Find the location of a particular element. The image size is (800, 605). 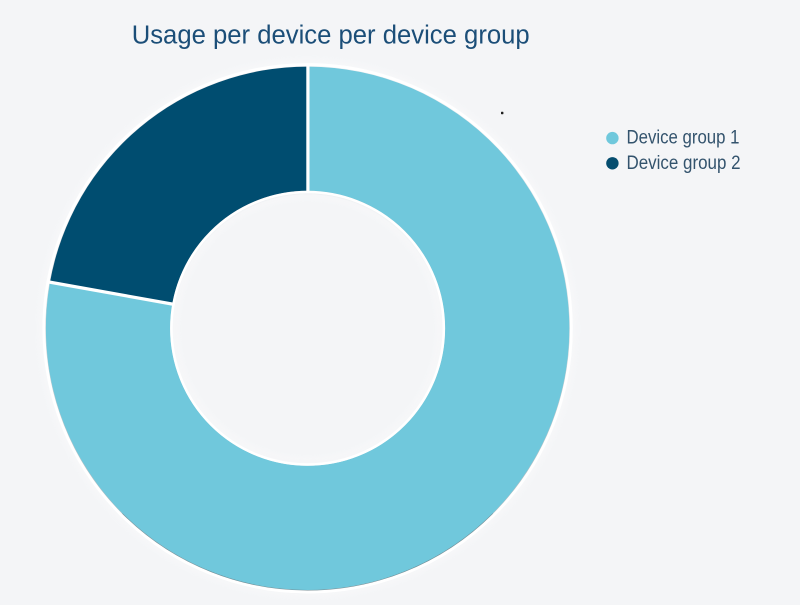

svg-text: Device group 1 is located at coordinates (683, 138).